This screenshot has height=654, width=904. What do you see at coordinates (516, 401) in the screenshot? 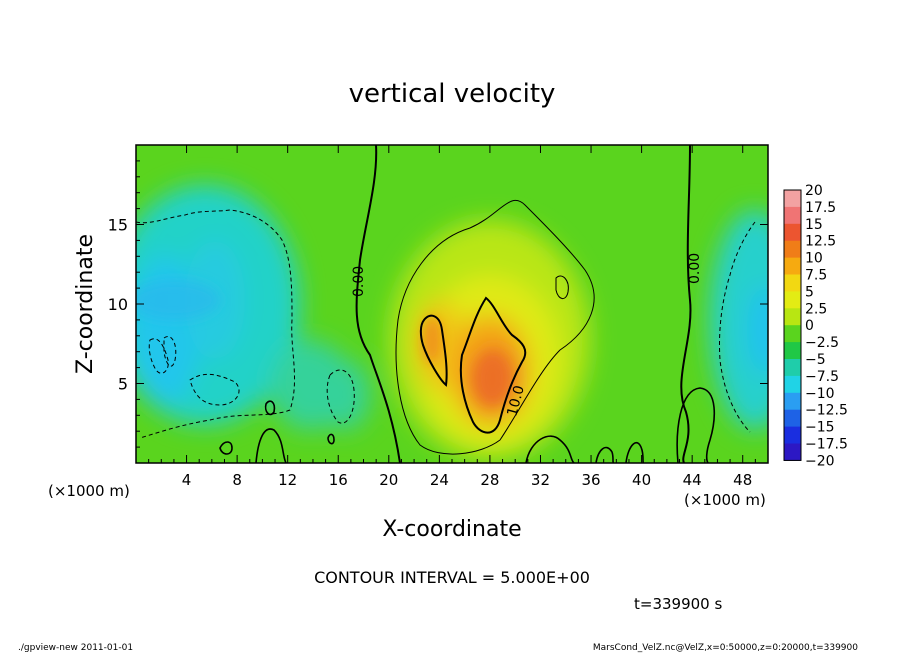
I see `contour-label-ten: 10.0` at bounding box center [516, 401].